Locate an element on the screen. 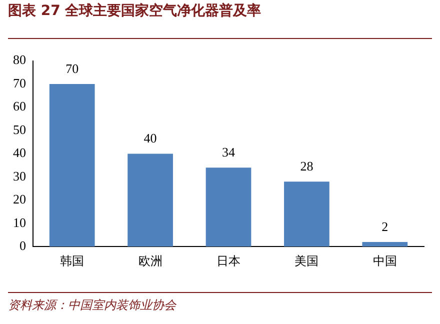  y-tick-label: 50 is located at coordinates (19, 129).